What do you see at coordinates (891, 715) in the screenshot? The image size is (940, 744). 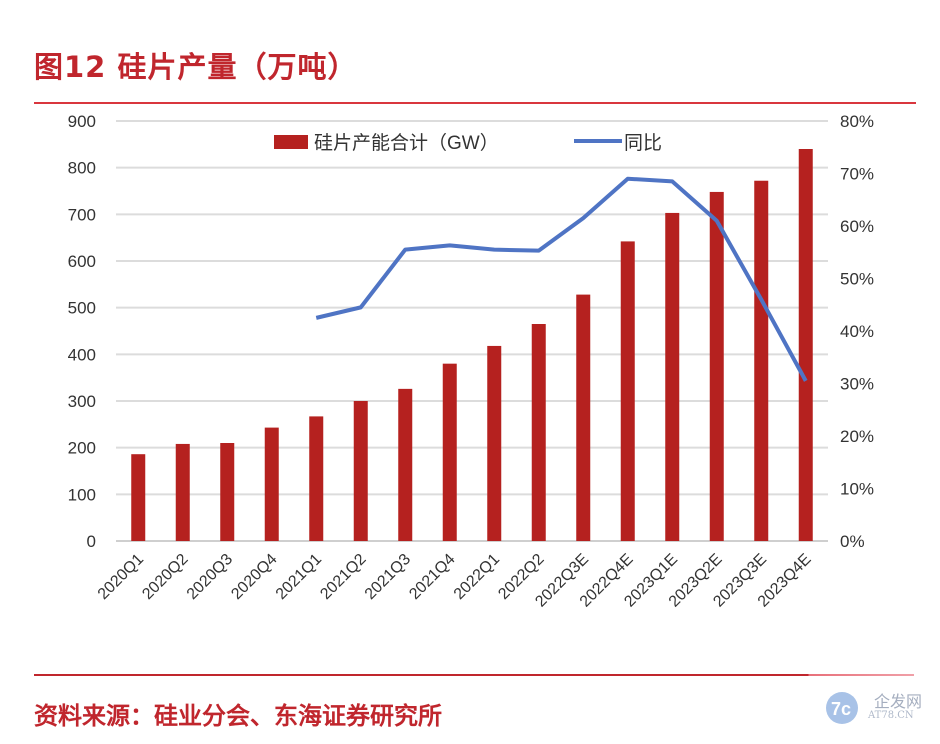 I see `watermark-sub: AT78.CN` at bounding box center [891, 715].